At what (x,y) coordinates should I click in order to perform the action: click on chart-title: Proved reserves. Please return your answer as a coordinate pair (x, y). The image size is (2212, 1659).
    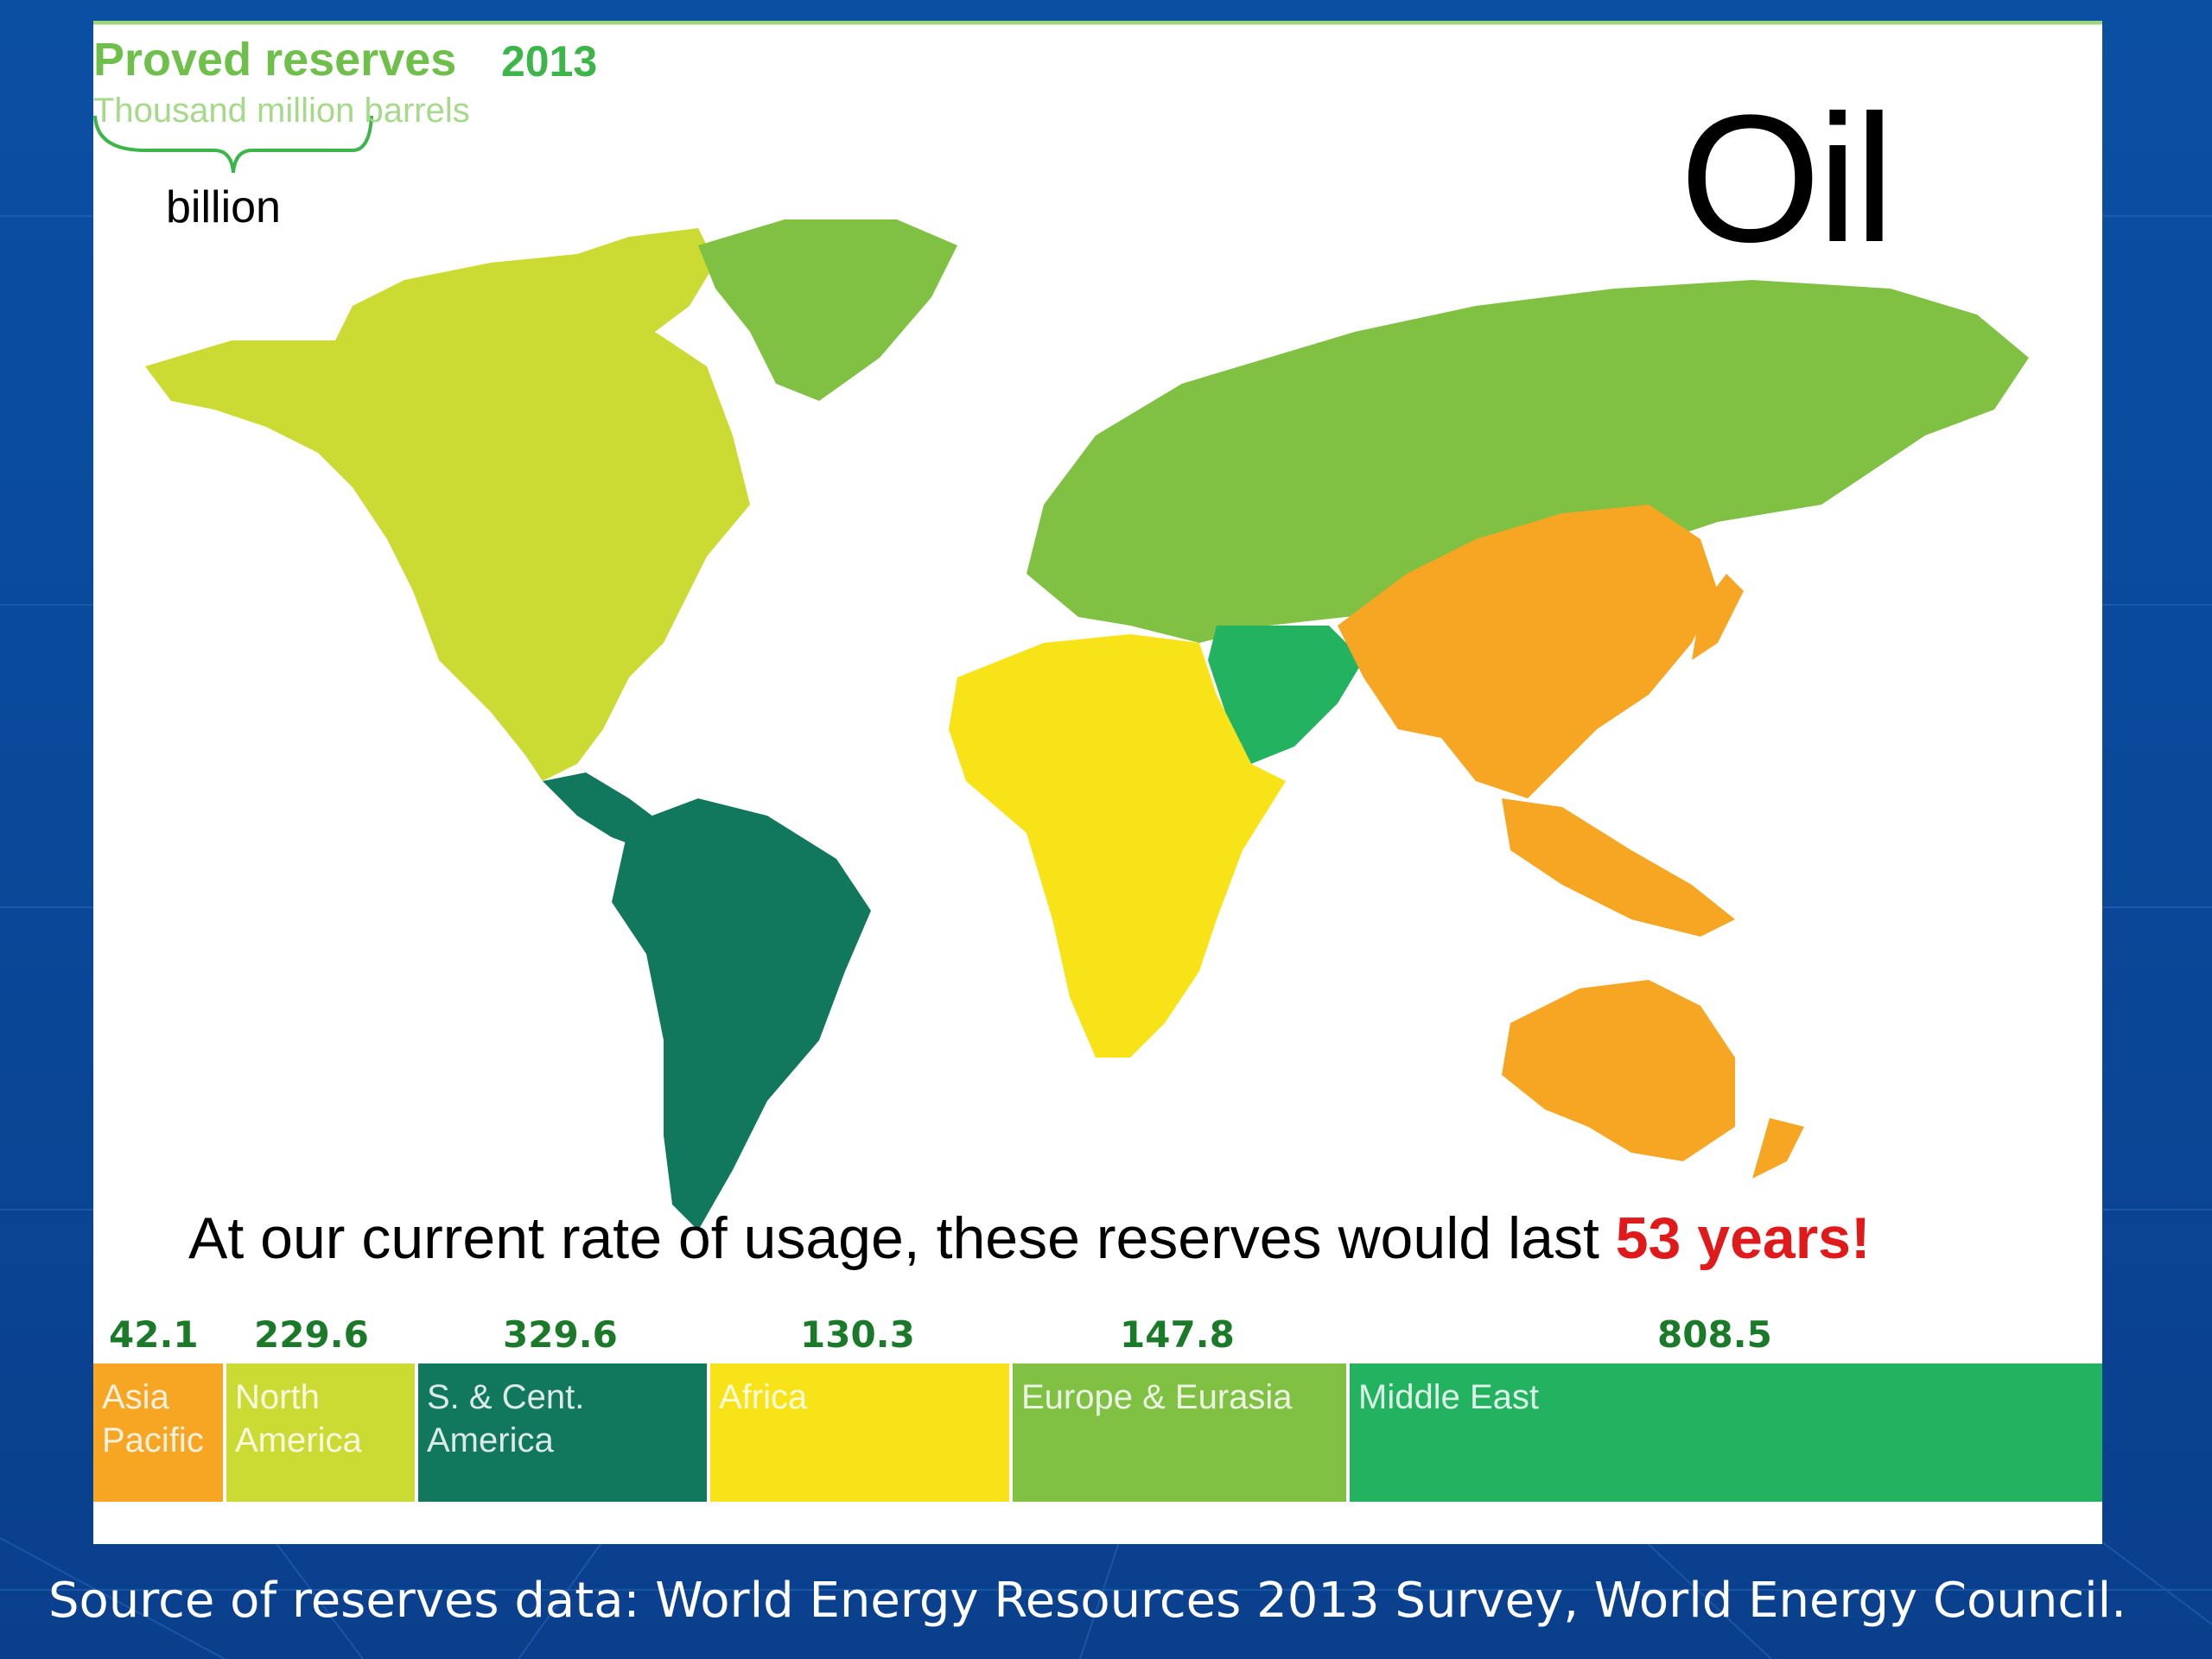
    Looking at the image, I should click on (275, 60).